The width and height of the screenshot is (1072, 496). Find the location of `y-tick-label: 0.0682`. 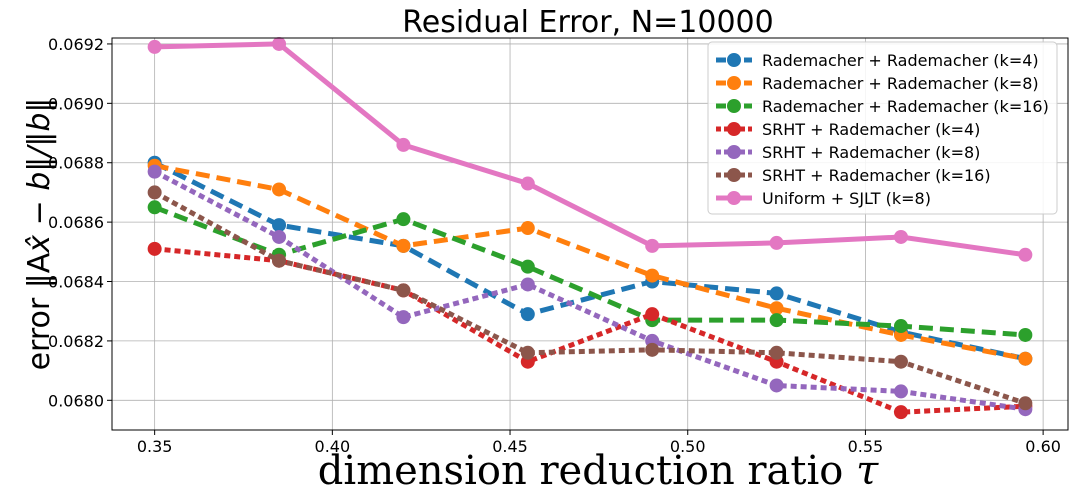

y-tick-label: 0.0682 is located at coordinates (76, 341).